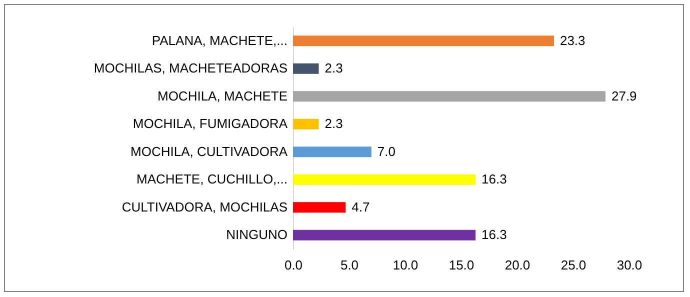 Image resolution: width=690 pixels, height=297 pixels. I want to click on x-tick-label: 30.0, so click(629, 265).